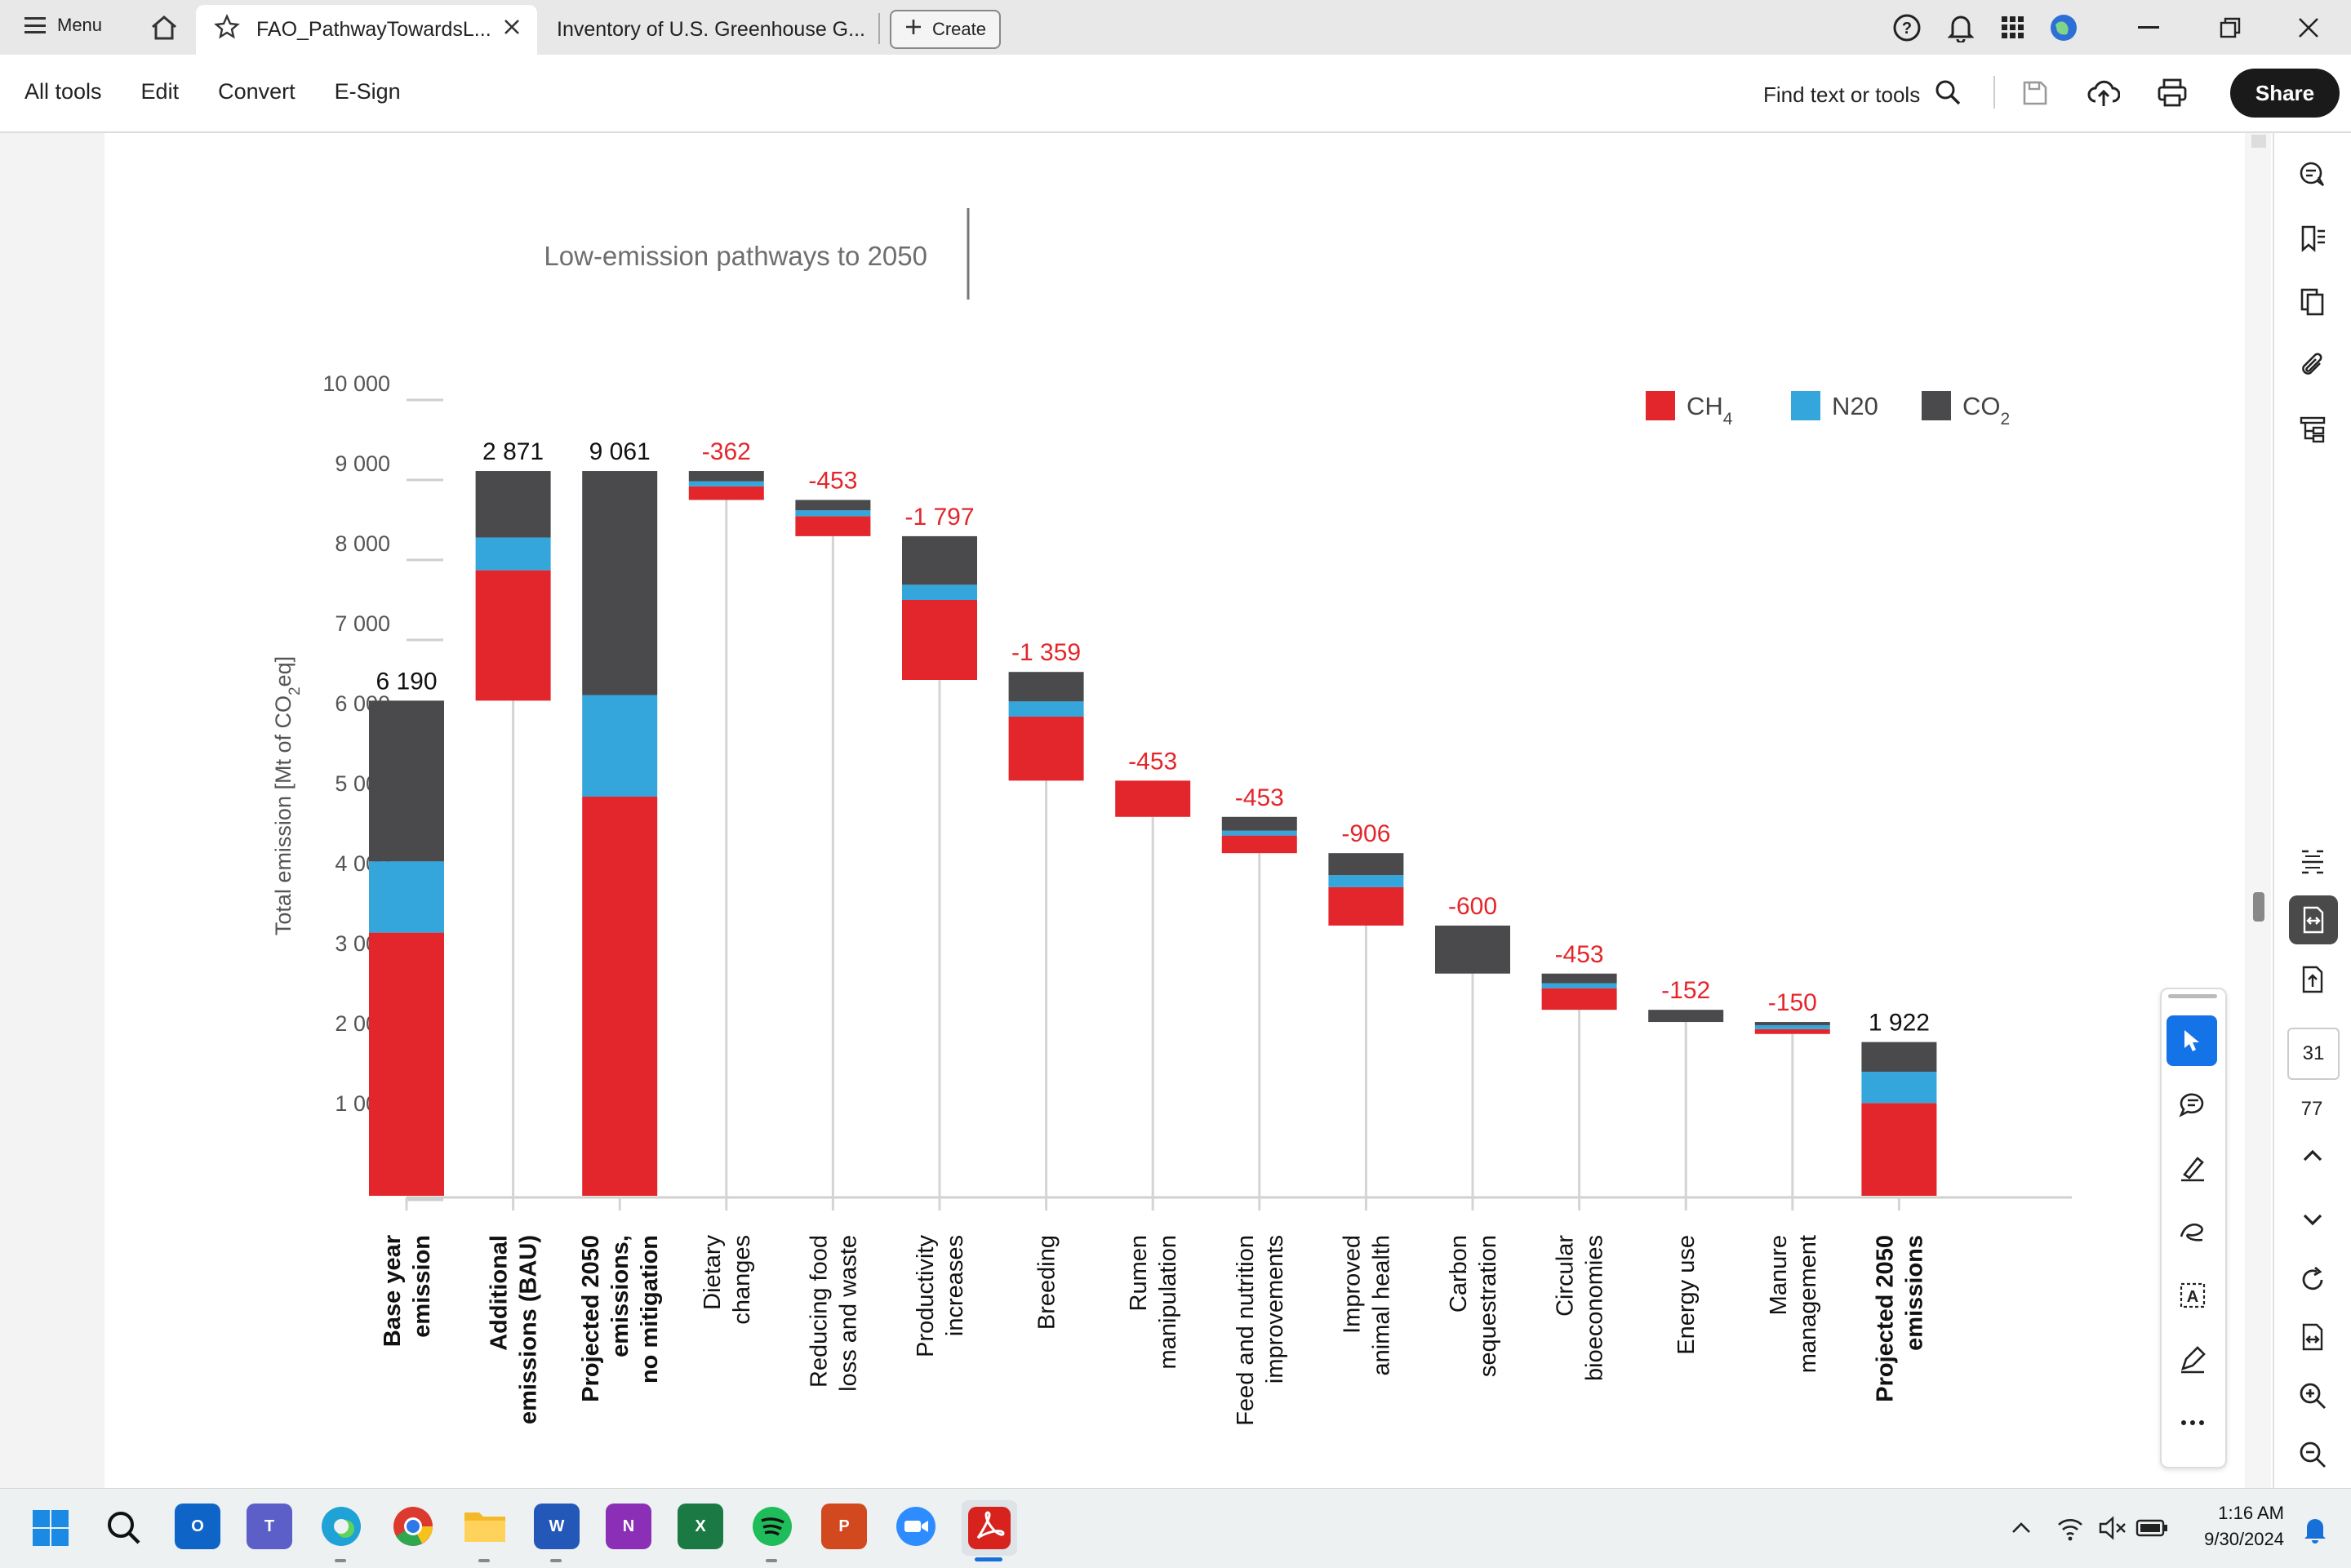  Describe the element at coordinates (2192, 1296) in the screenshot. I see `text-box-icon: A` at that location.